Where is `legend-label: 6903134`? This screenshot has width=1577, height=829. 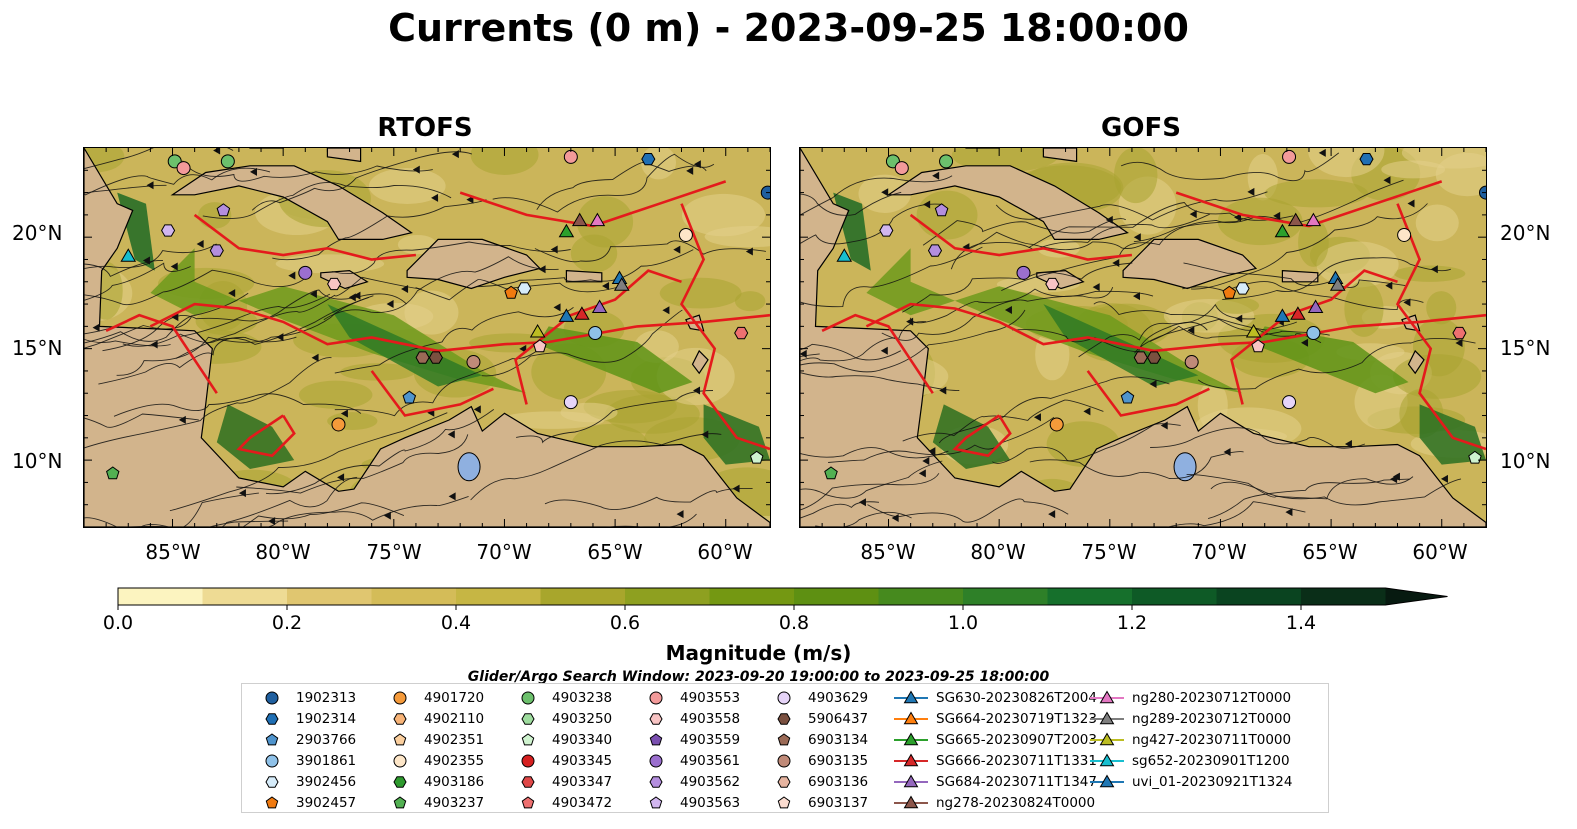
legend-label: 6903134 is located at coordinates (838, 739).